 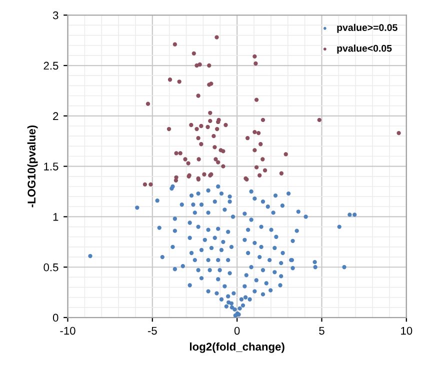 What do you see at coordinates (51, 66) in the screenshot?
I see `y-tick-label: 2.5` at bounding box center [51, 66].